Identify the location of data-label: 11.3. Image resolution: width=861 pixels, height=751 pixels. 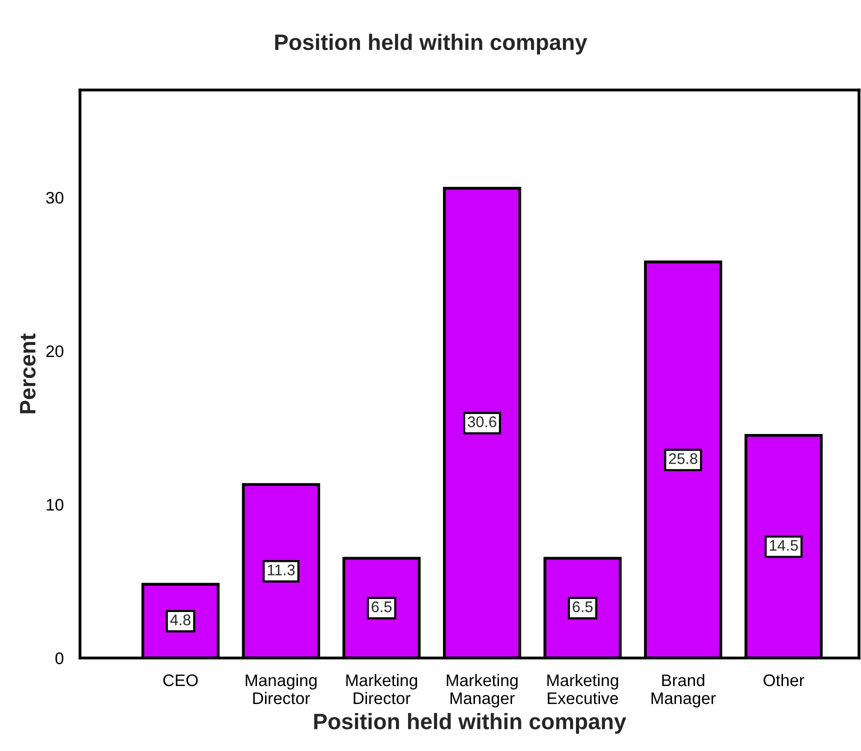
(281, 570).